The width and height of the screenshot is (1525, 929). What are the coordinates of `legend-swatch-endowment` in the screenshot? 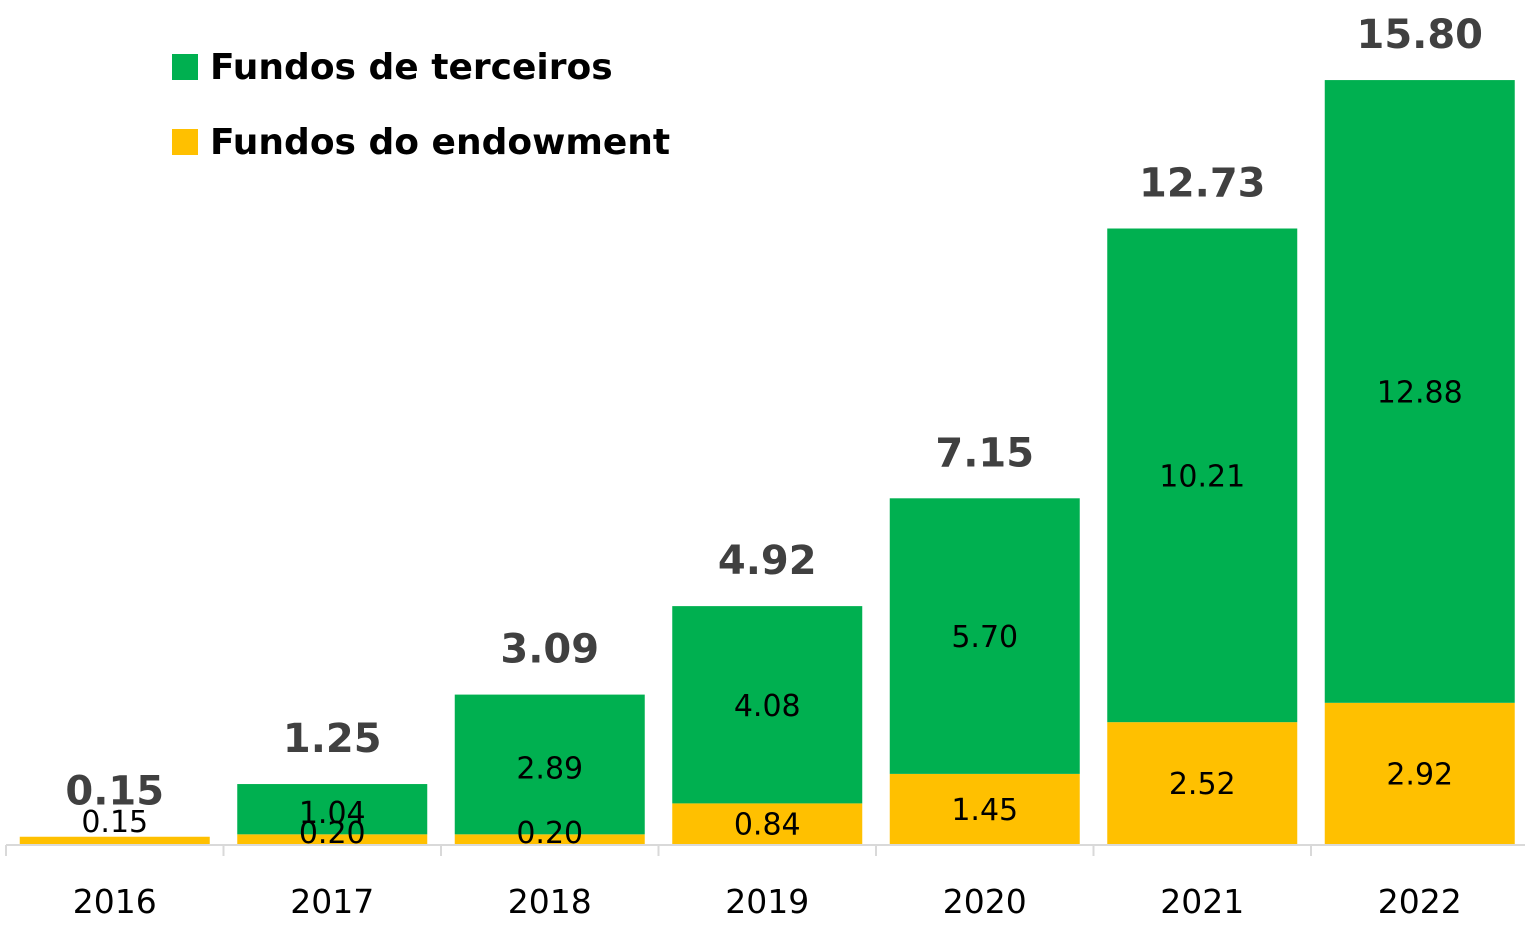 It's located at (185, 142).